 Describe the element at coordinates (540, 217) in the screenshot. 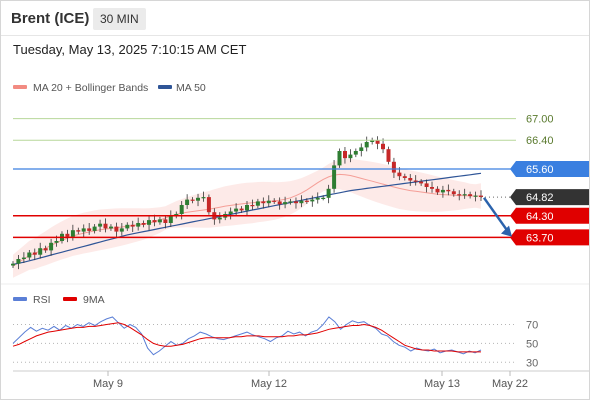

I see `price-level-label: 64.30` at that location.